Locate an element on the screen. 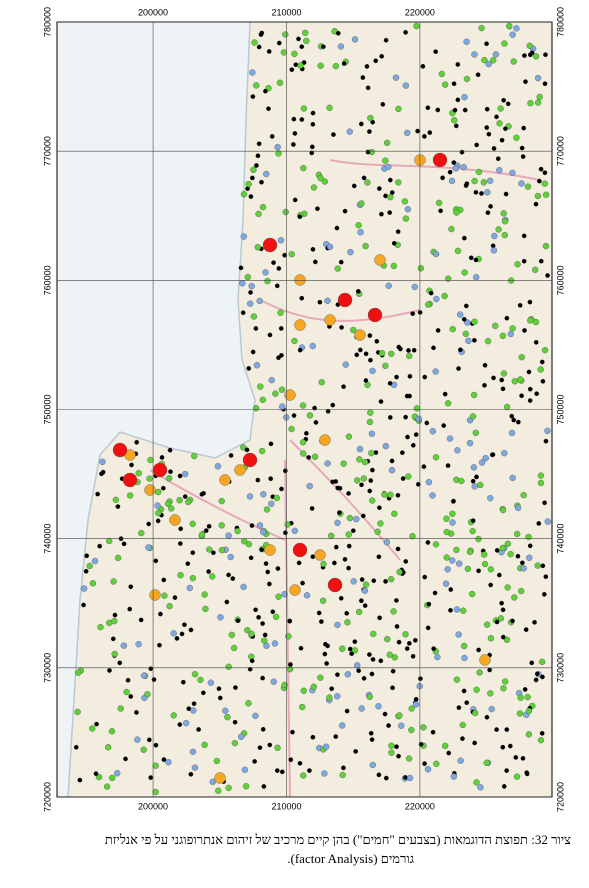 This screenshot has height=888, width=589. y-tick-label: 760000 is located at coordinates (47, 280).